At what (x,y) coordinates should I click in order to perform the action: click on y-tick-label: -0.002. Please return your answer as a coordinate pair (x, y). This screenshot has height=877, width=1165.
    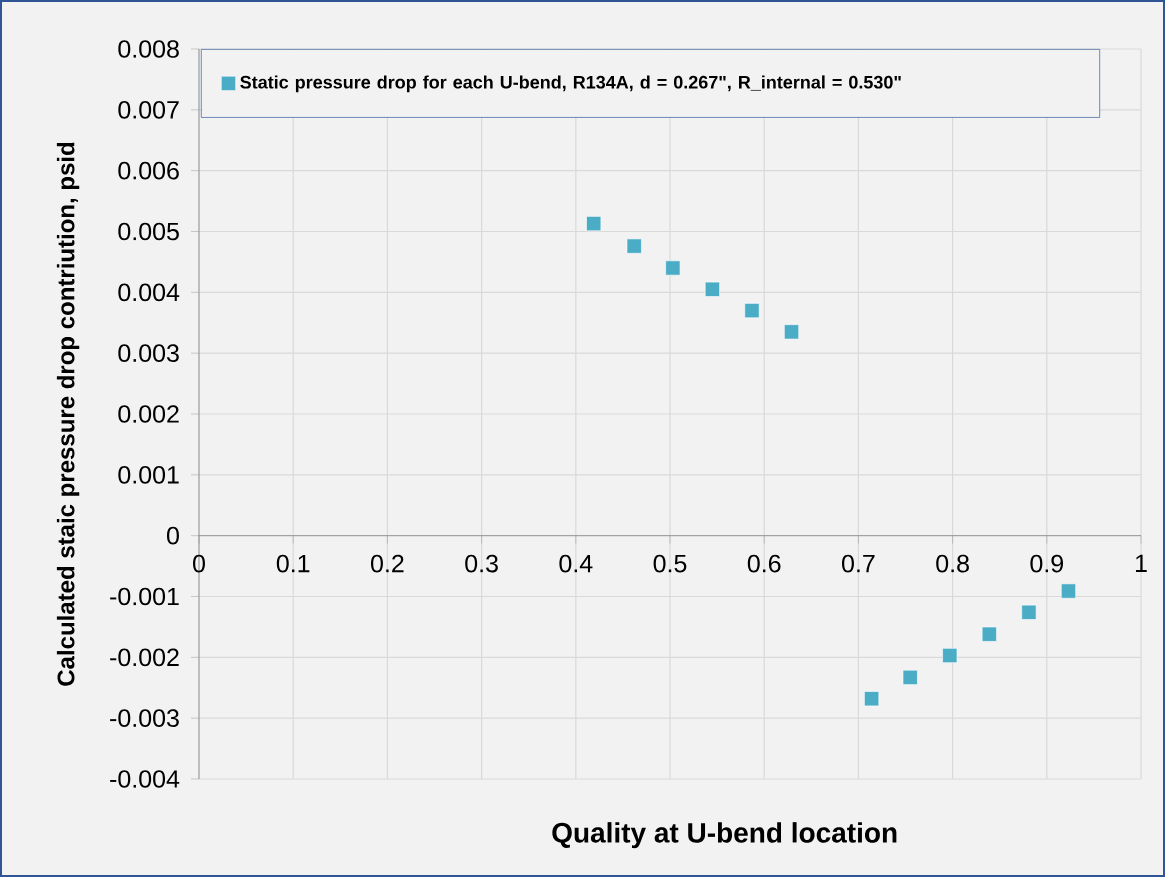
    Looking at the image, I should click on (144, 657).